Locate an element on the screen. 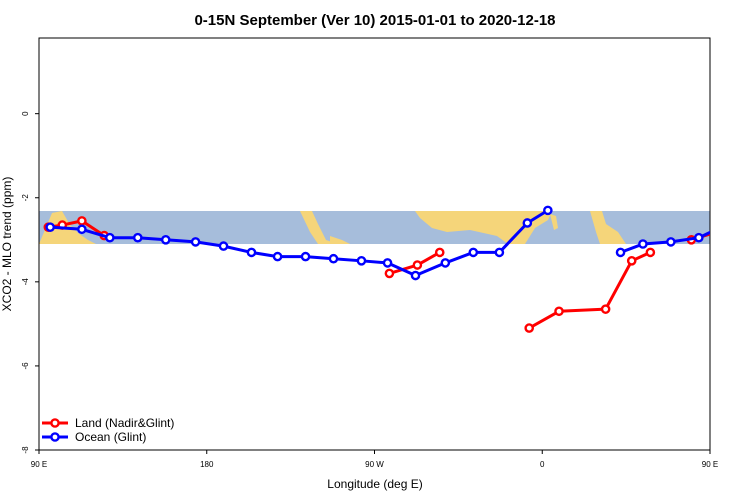 Image resolution: width=750 pixels, height=500 pixels. land-southeast-asia is located at coordinates (608, 227).